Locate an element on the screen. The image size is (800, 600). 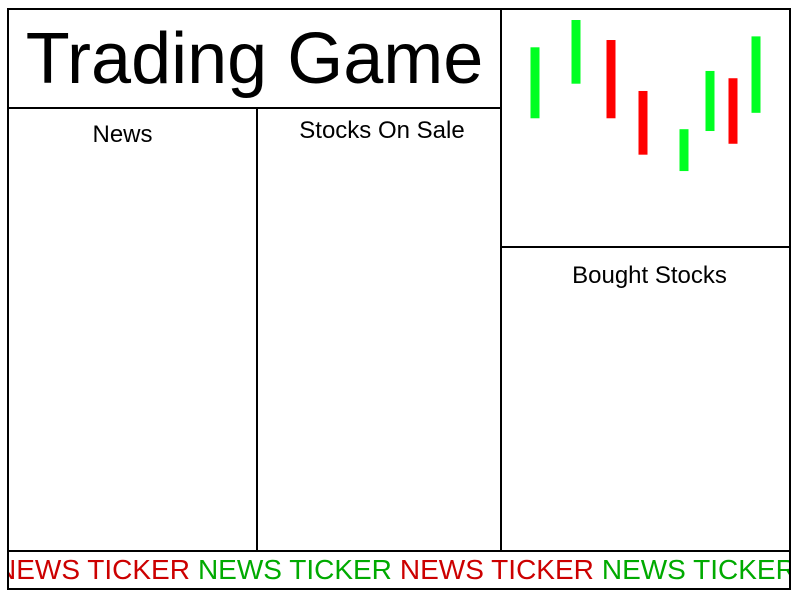
stocks-on-sale-label: Stocks On Sale is located at coordinates (382, 130).